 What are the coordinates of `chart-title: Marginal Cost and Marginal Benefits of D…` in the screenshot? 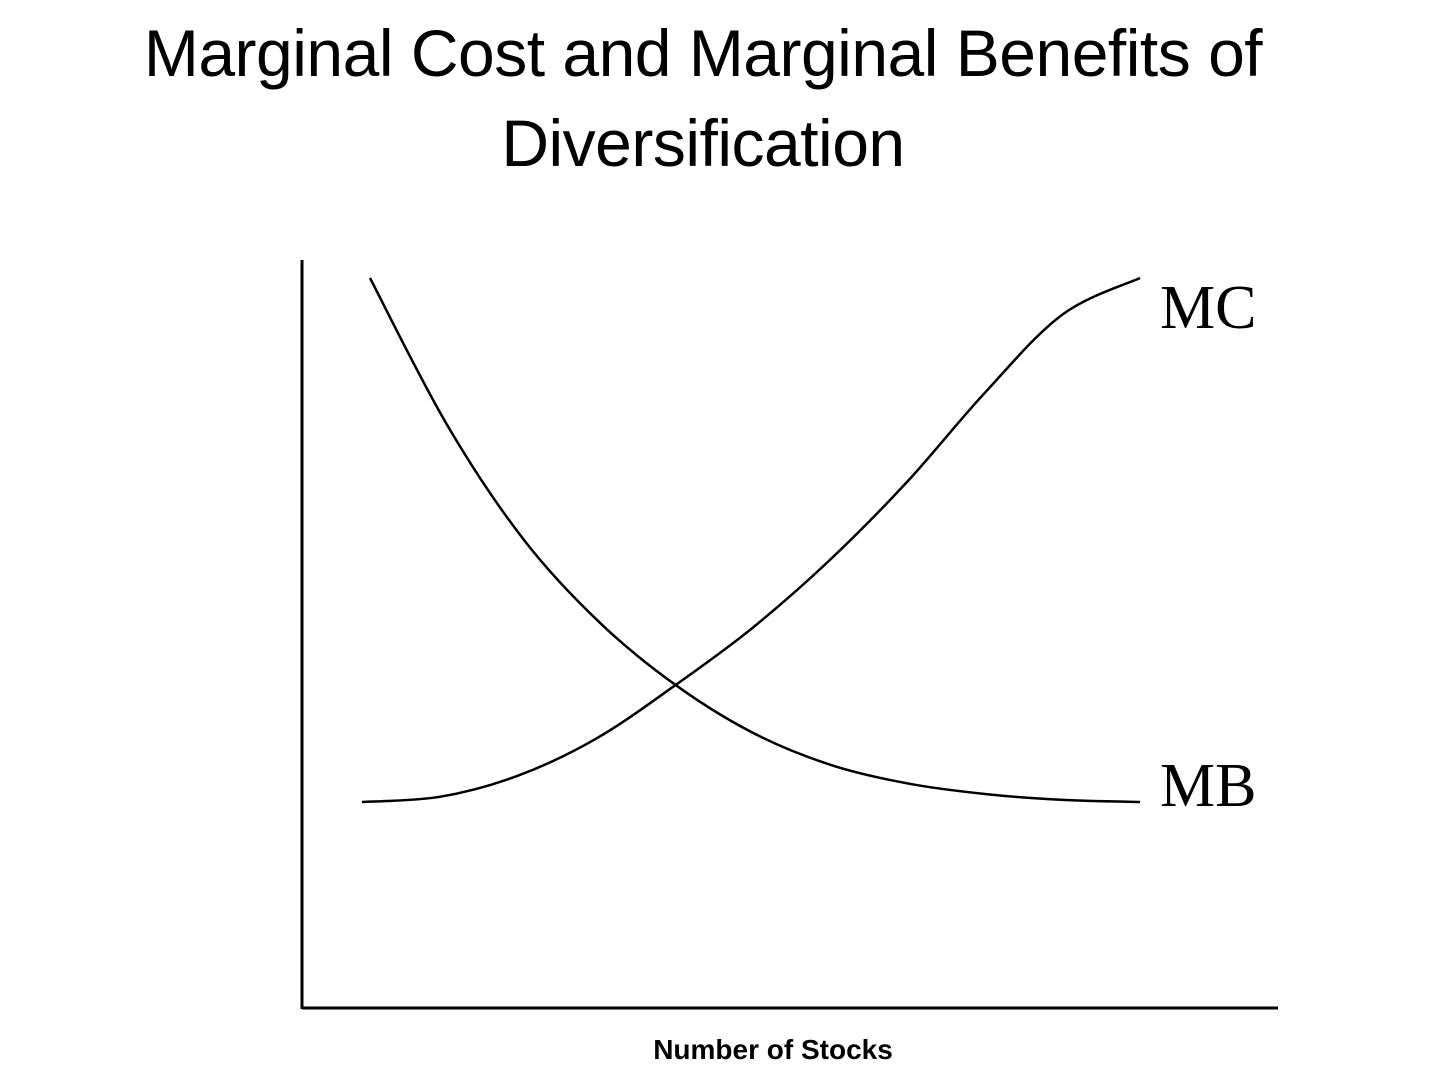 It's located at (703, 98).